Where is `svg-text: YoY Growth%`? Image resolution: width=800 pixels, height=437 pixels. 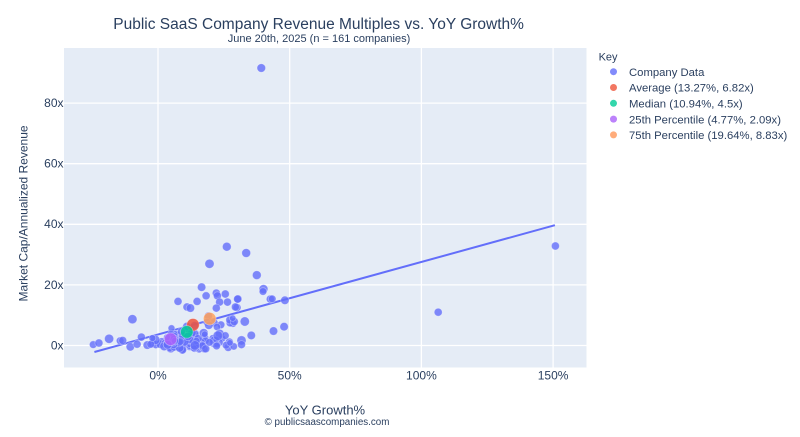 svg-text: YoY Growth% is located at coordinates (325, 410).